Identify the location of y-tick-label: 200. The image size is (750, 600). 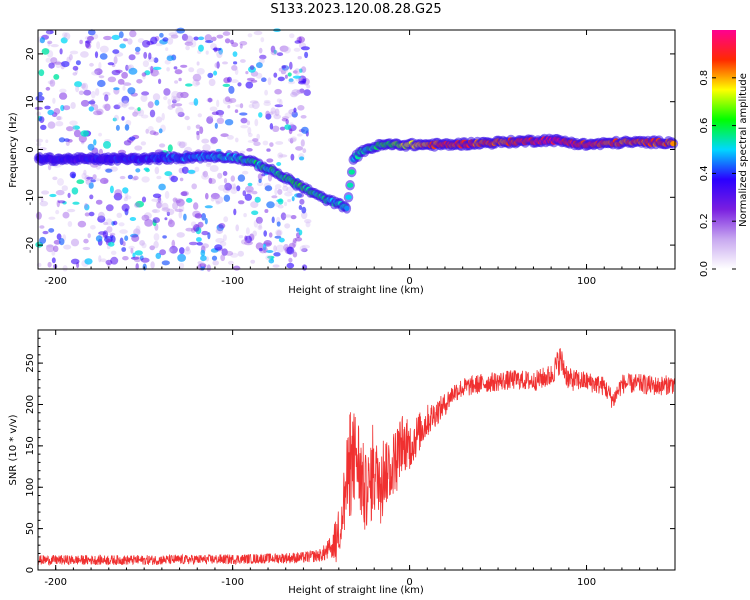
(30, 404).